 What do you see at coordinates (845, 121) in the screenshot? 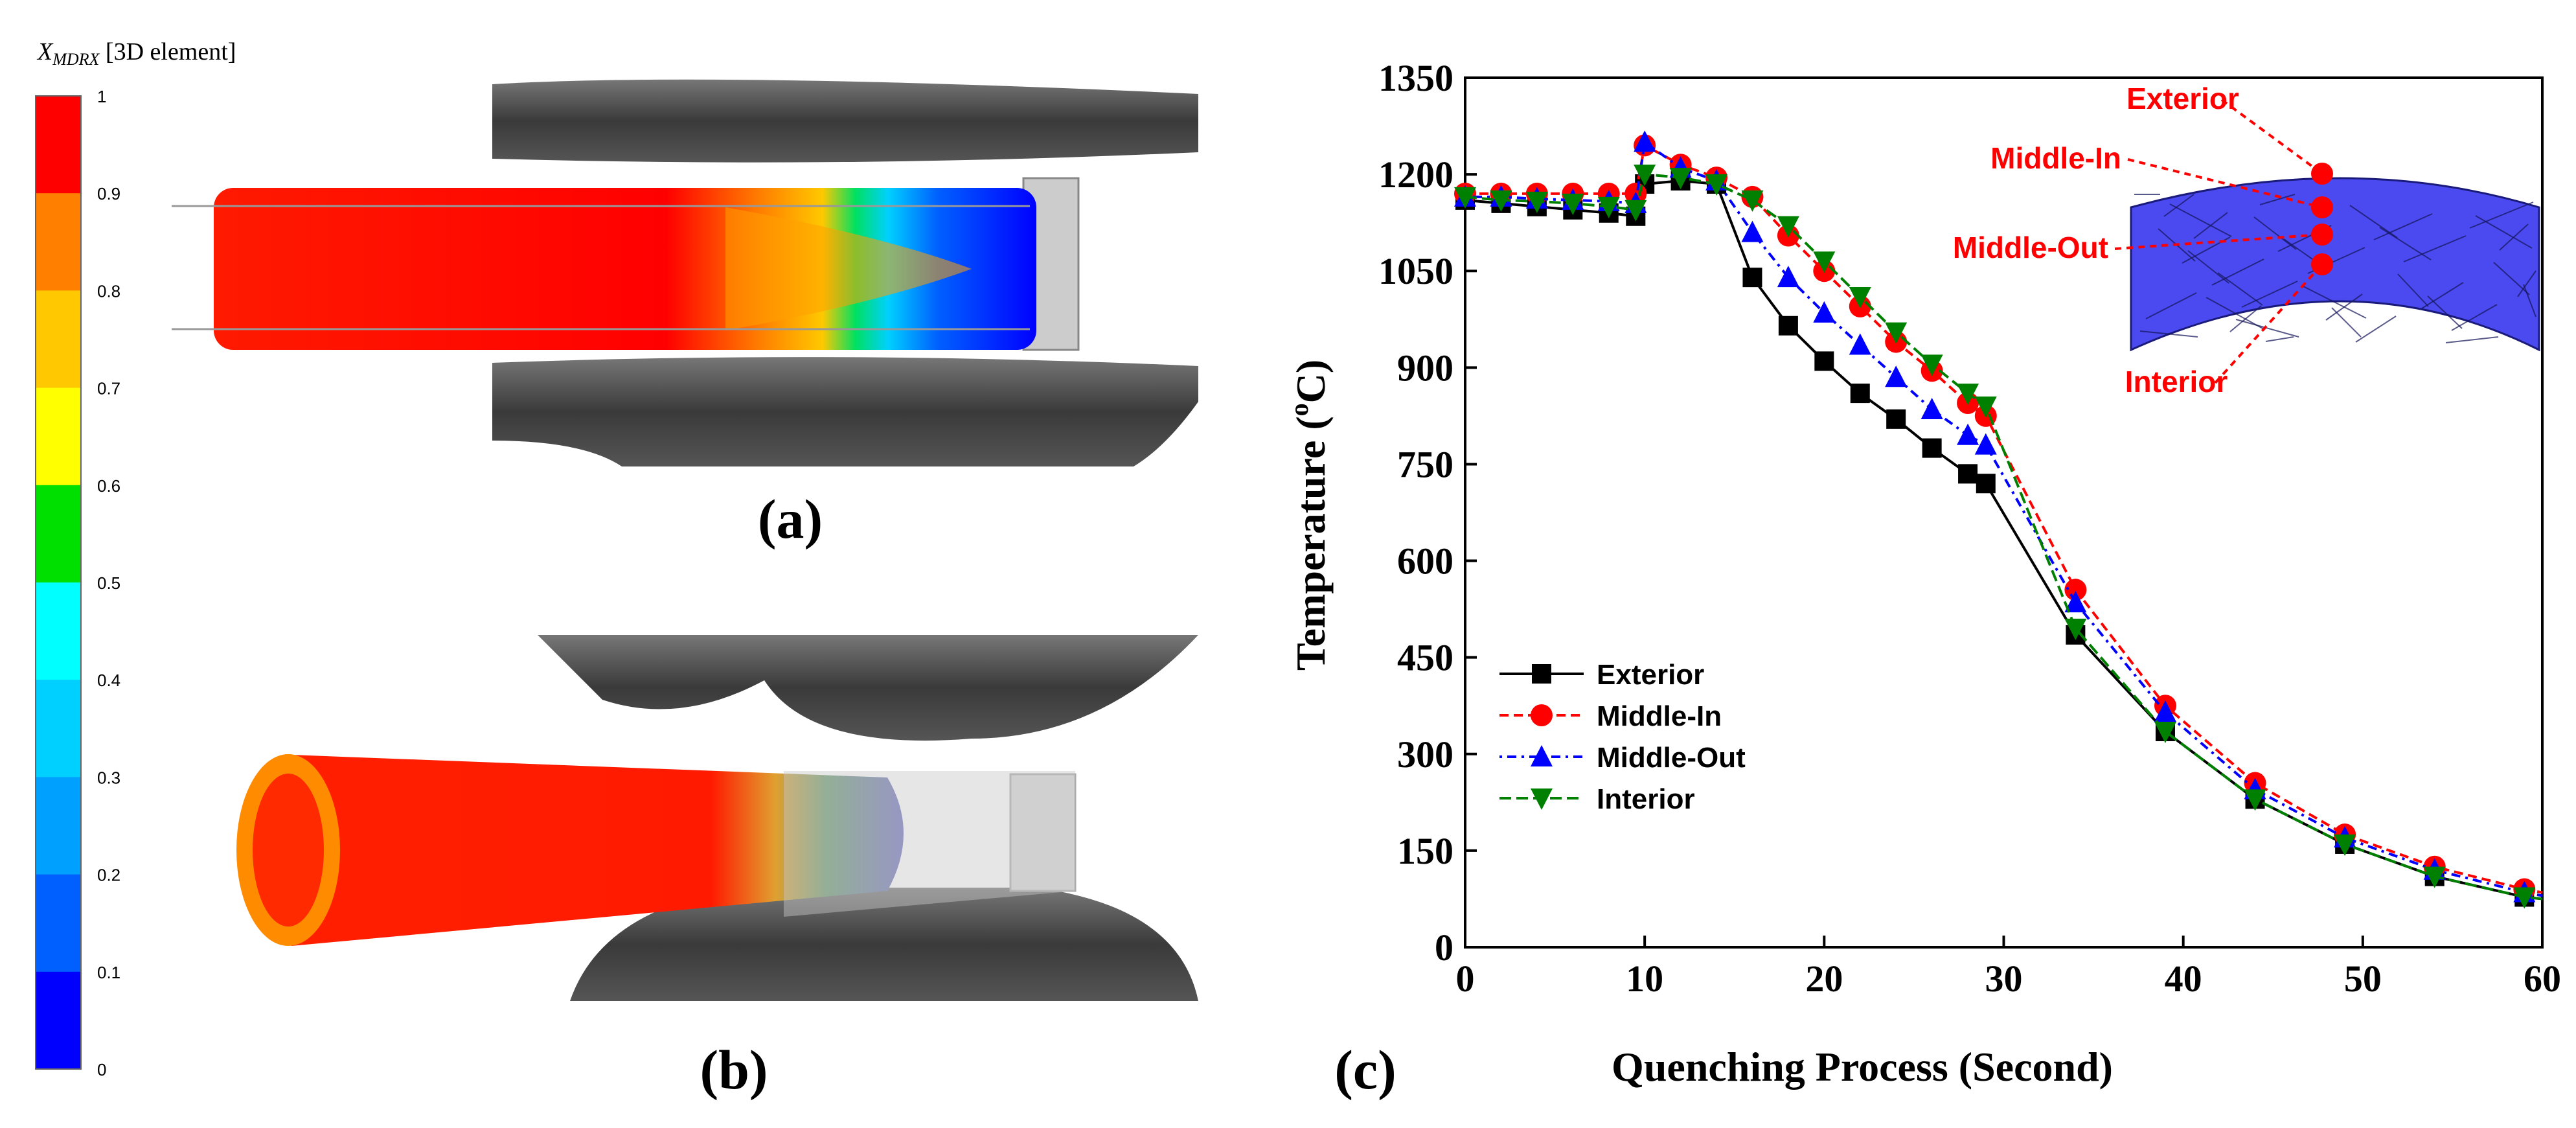
I see `upper-roll-a` at bounding box center [845, 121].